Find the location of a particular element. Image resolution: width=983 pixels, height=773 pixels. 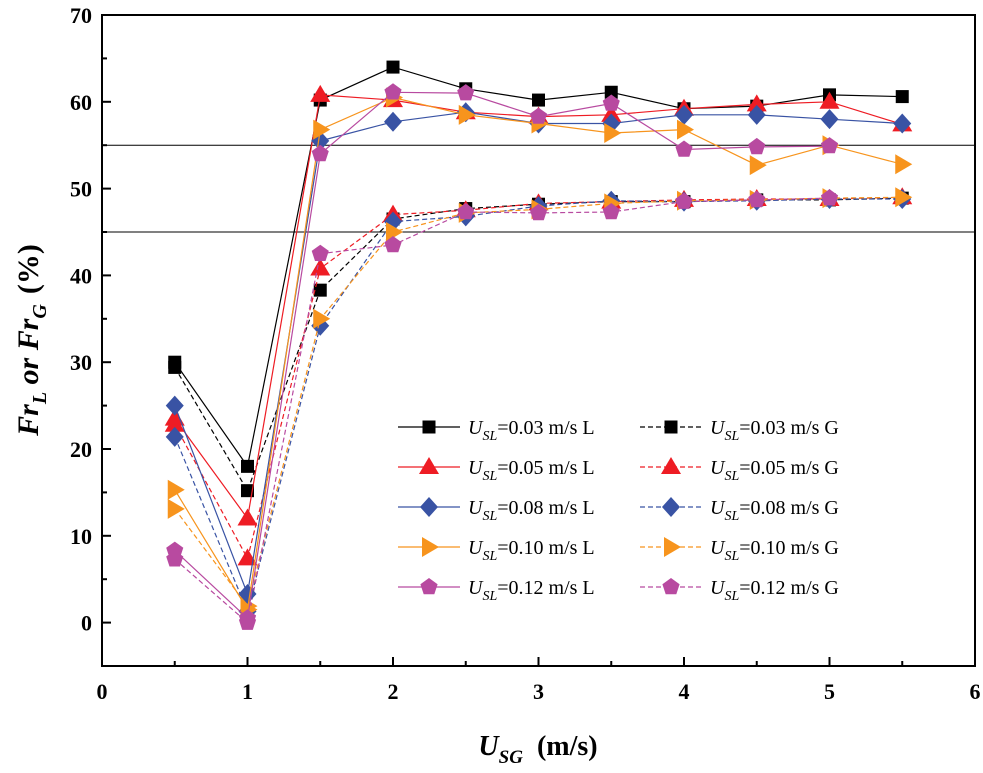

legend-entry-6: USL=0.03 m/s G is located at coordinates (739, 430).